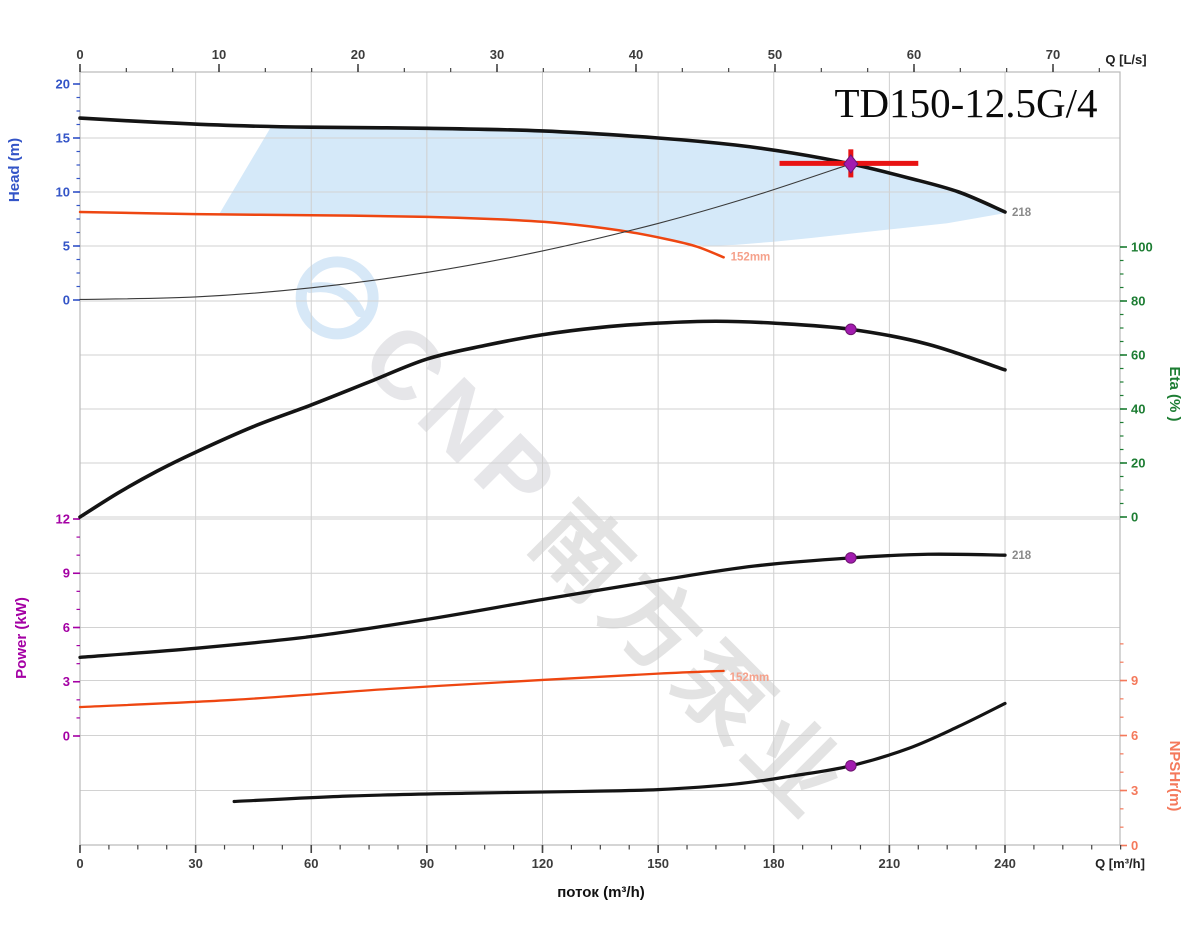  I want to click on svg-text: 12, so click(63, 518).